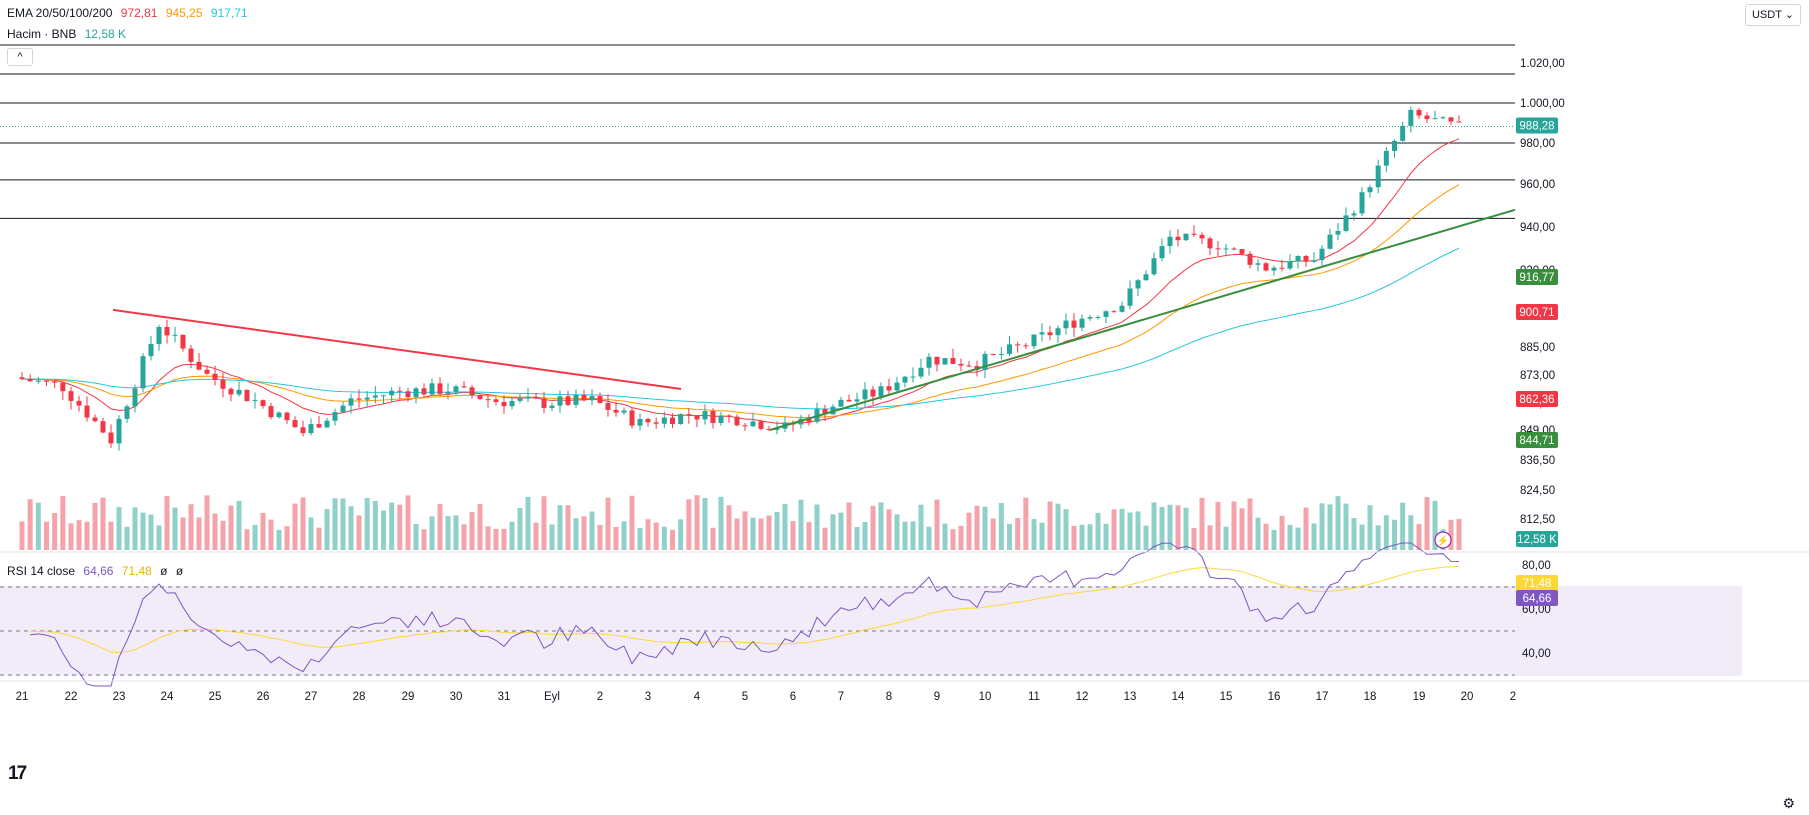 Image resolution: width=1809 pixels, height=815 pixels. Describe the element at coordinates (184, 13) in the screenshot. I see `ema50-value: 945,25` at that location.